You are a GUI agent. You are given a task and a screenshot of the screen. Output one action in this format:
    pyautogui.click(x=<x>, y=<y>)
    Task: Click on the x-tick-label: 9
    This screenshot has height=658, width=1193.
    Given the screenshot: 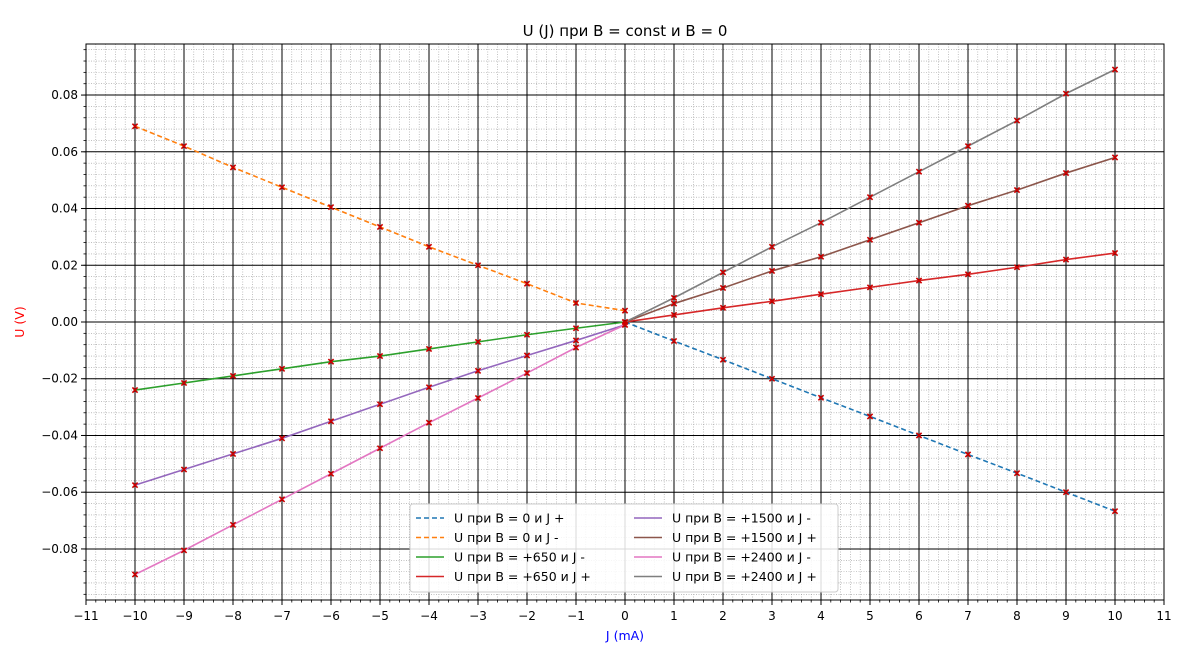 What is the action you would take?
    pyautogui.click(x=1066, y=616)
    